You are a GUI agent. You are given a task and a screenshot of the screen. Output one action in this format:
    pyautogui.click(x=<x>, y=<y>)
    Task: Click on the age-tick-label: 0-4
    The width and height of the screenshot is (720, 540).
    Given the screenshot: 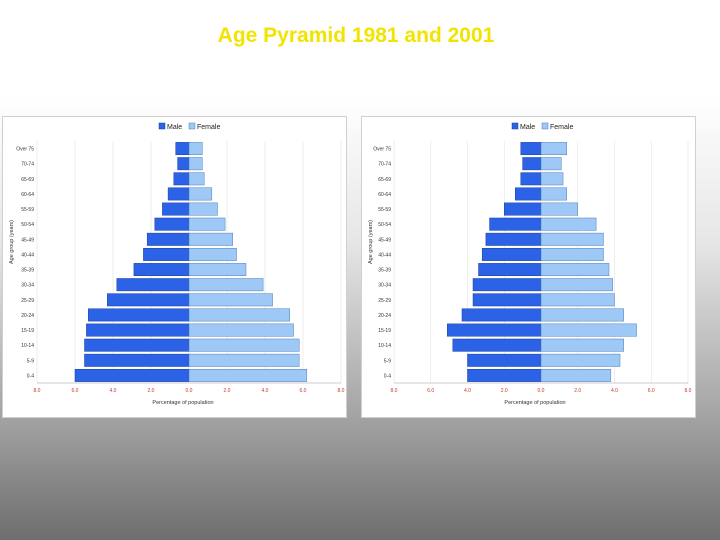 What is the action you would take?
    pyautogui.click(x=30, y=376)
    